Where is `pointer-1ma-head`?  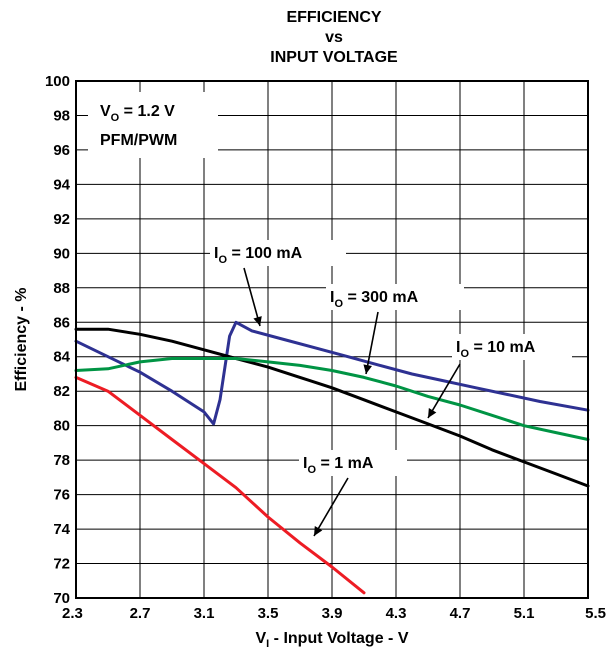 pointer-1ma-head is located at coordinates (318, 531).